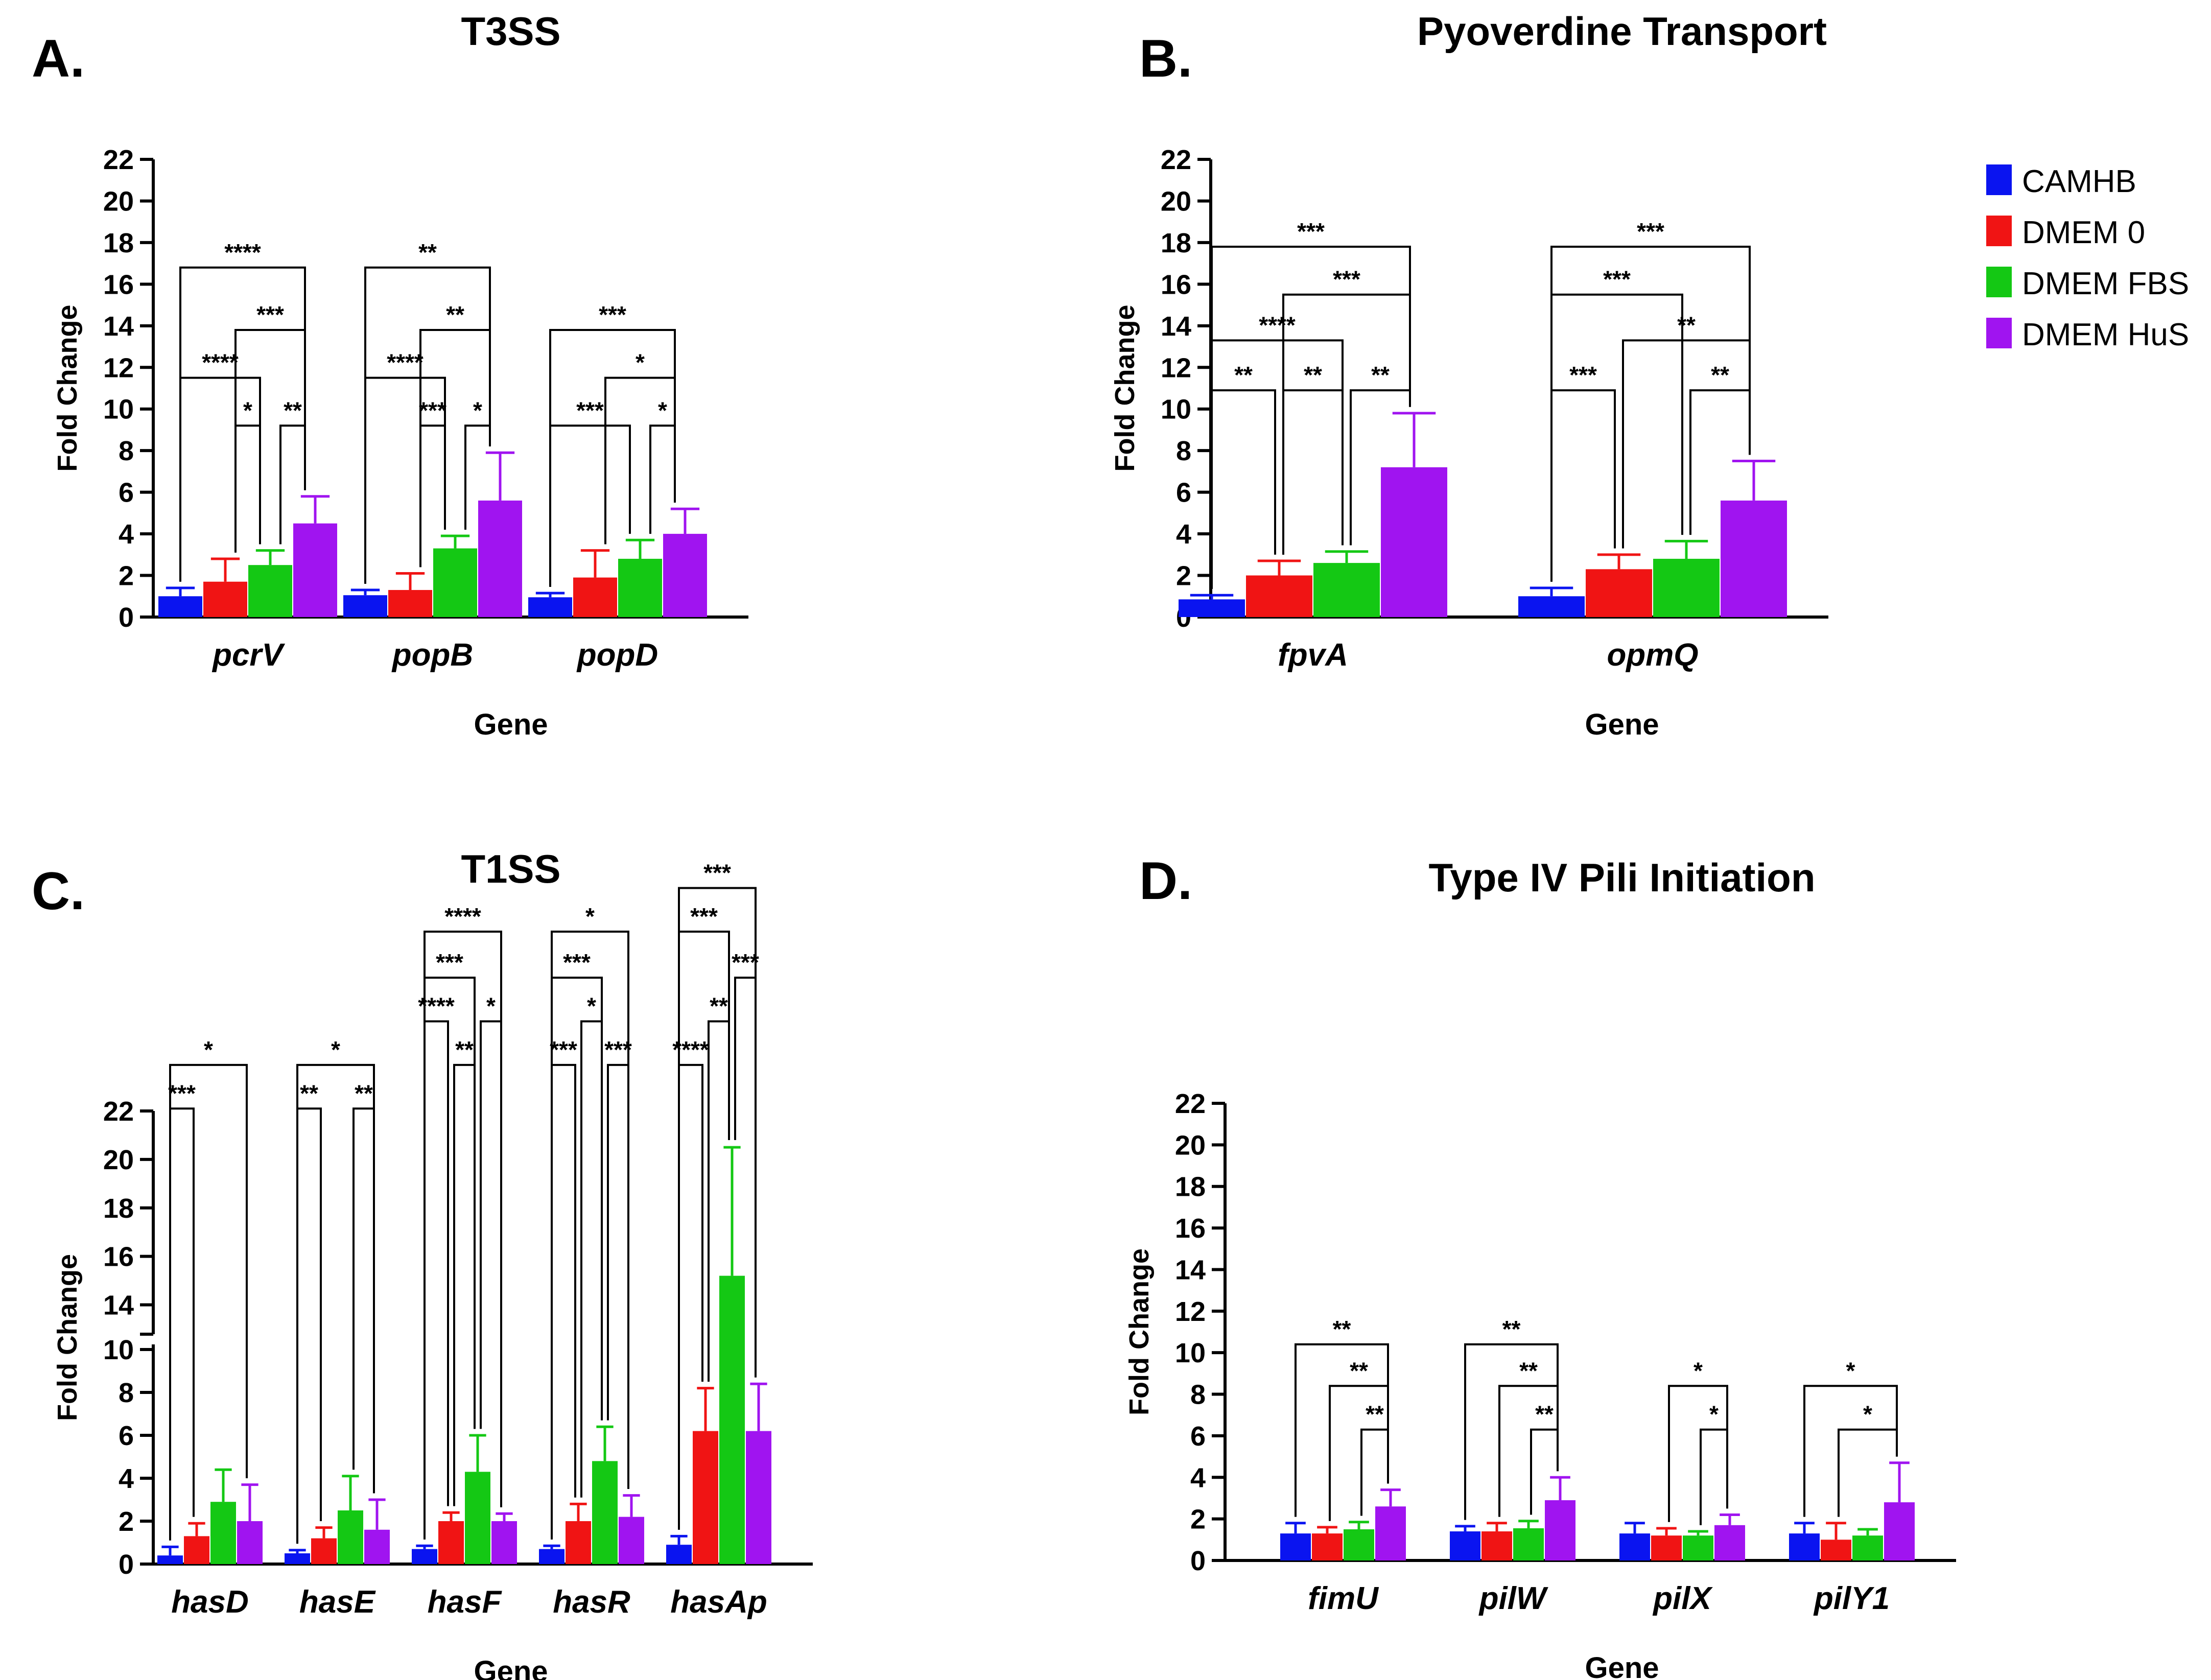 The width and height of the screenshot is (2211, 1680). I want to click on bar-dmem-fbs-hasF, so click(478, 1518).